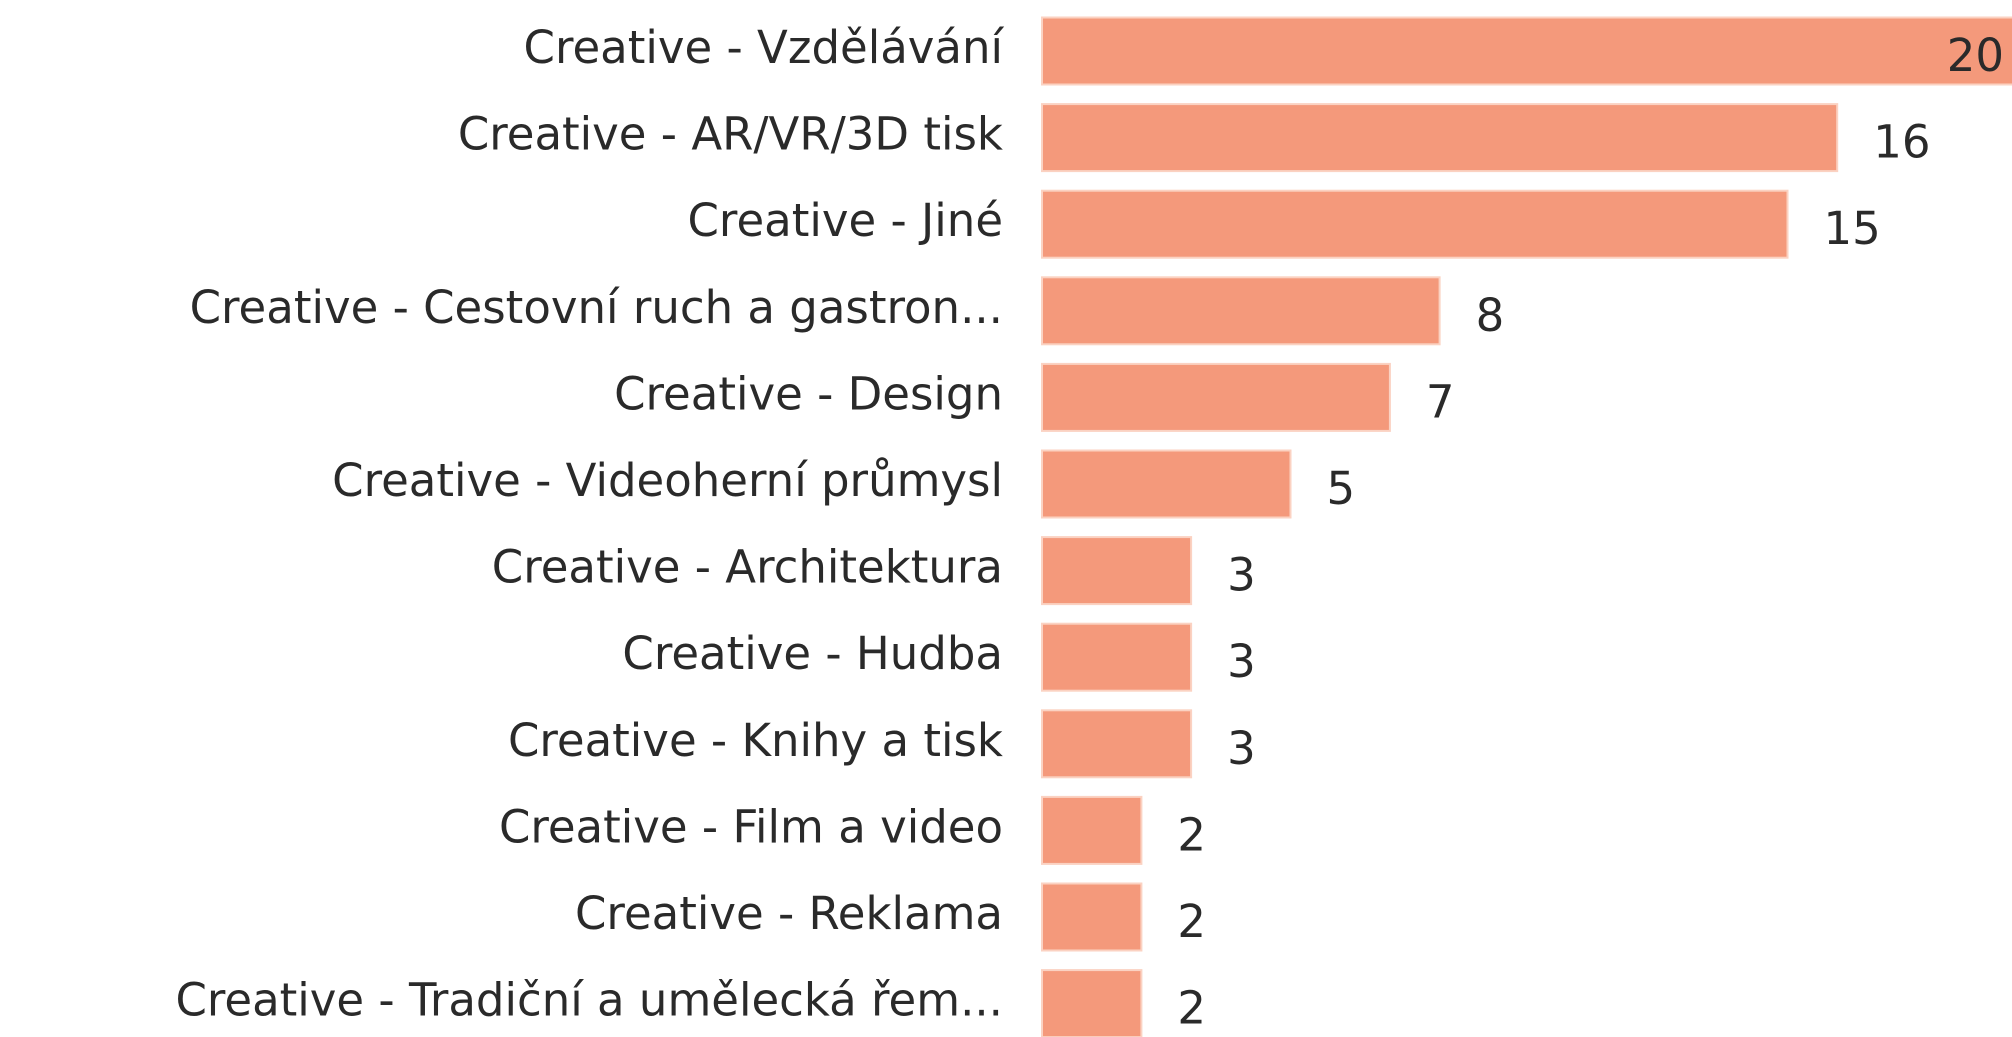 This screenshot has height=1037, width=2012. What do you see at coordinates (730, 134) in the screenshot?
I see `category-label: Creative - AR/VR/3D tisk` at bounding box center [730, 134].